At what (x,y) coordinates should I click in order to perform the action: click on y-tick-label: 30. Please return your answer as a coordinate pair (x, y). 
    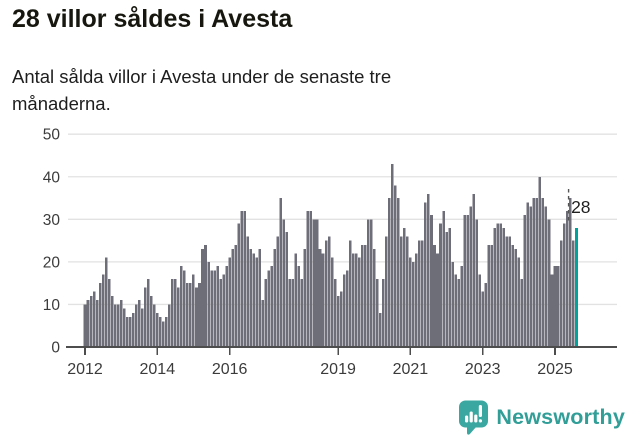
    Looking at the image, I should click on (52, 220).